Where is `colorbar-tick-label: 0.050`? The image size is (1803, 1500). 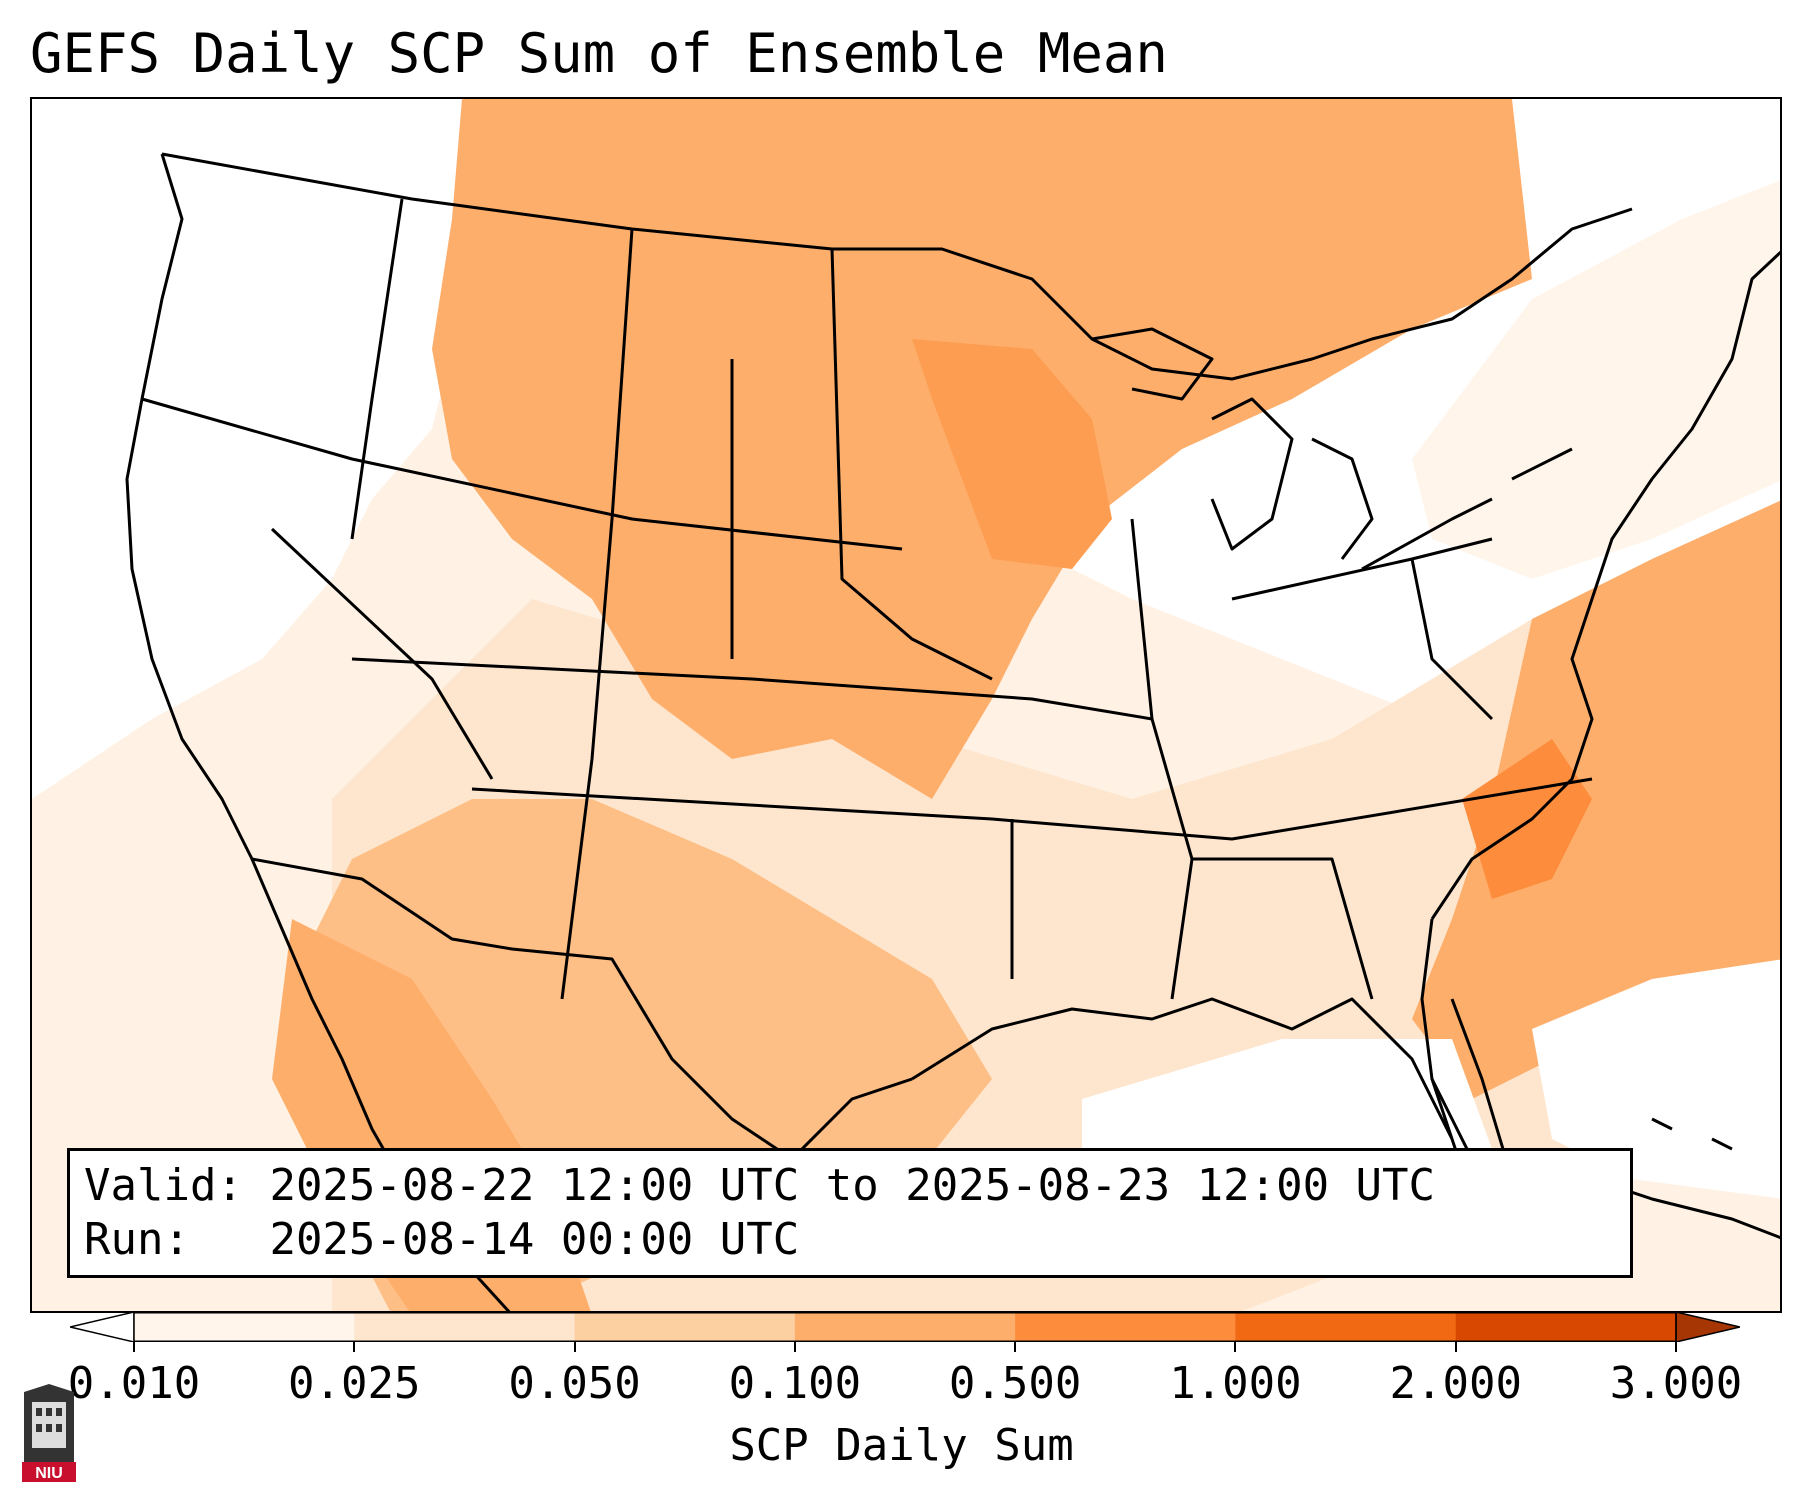 colorbar-tick-label: 0.050 is located at coordinates (574, 1383).